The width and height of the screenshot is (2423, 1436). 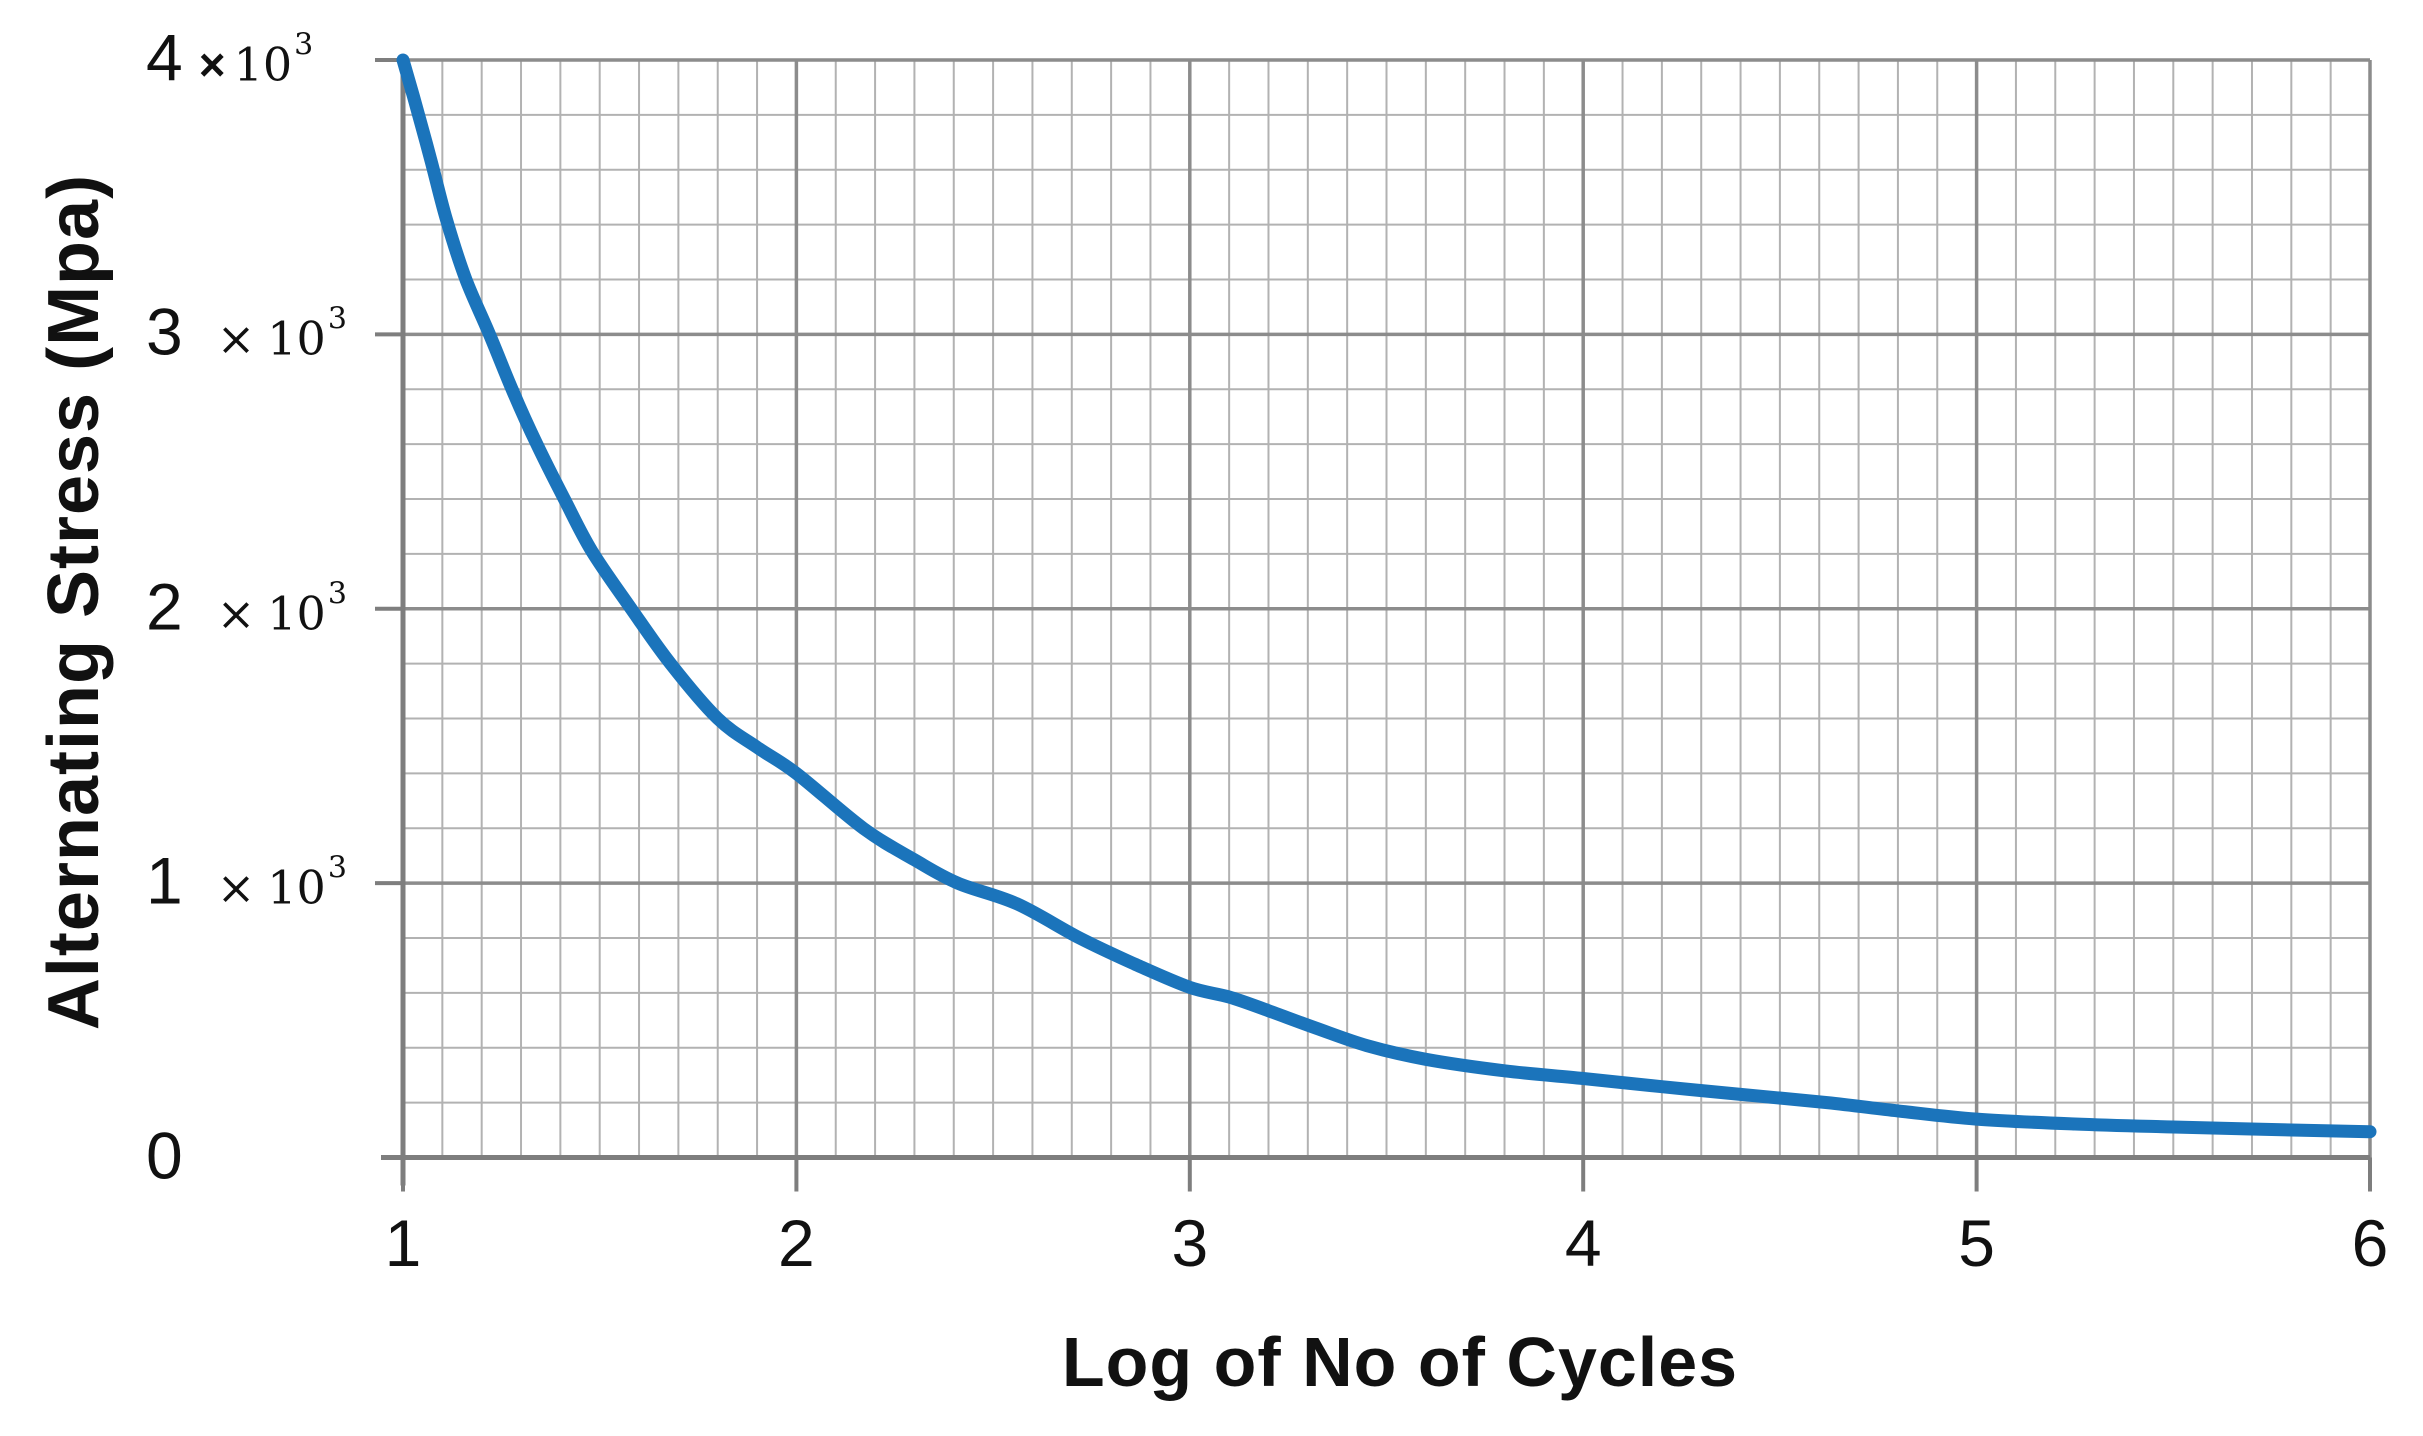 What do you see at coordinates (74, 602) in the screenshot?
I see `y-axis-title: Alternating Stress (Mpa)` at bounding box center [74, 602].